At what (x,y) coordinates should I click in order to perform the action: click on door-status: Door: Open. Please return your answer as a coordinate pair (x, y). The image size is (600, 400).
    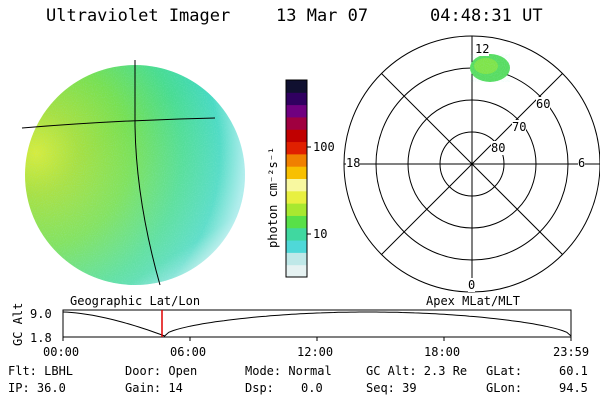
    Looking at the image, I should click on (161, 371).